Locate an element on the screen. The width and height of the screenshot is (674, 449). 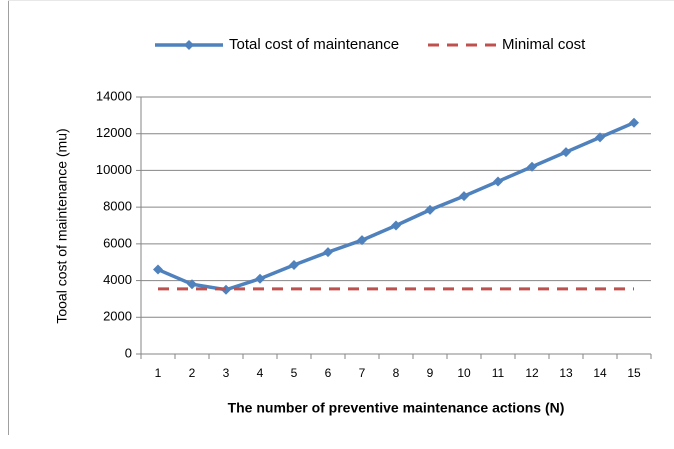
x-tick-label: 3 is located at coordinates (226, 373).